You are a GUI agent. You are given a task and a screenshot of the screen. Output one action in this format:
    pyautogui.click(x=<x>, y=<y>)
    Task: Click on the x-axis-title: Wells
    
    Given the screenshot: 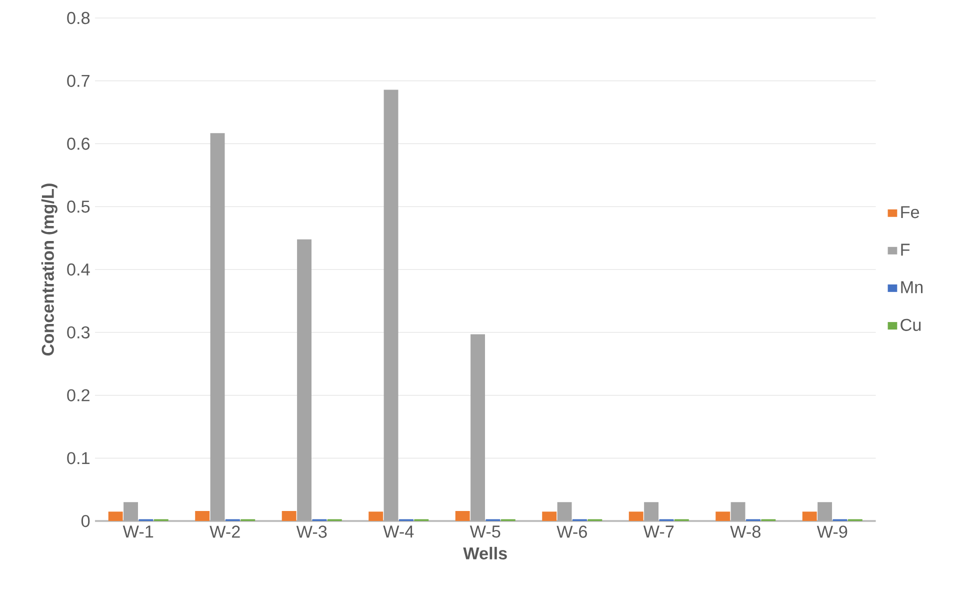 What is the action you would take?
    pyautogui.click(x=485, y=553)
    